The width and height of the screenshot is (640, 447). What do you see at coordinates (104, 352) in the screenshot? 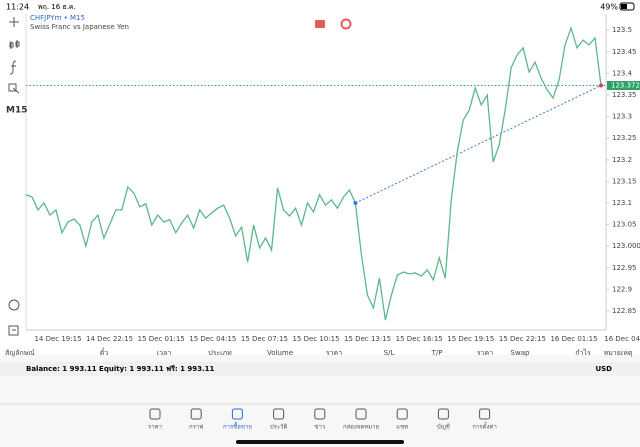
I see `table-header: ตั๋ว` at bounding box center [104, 352].